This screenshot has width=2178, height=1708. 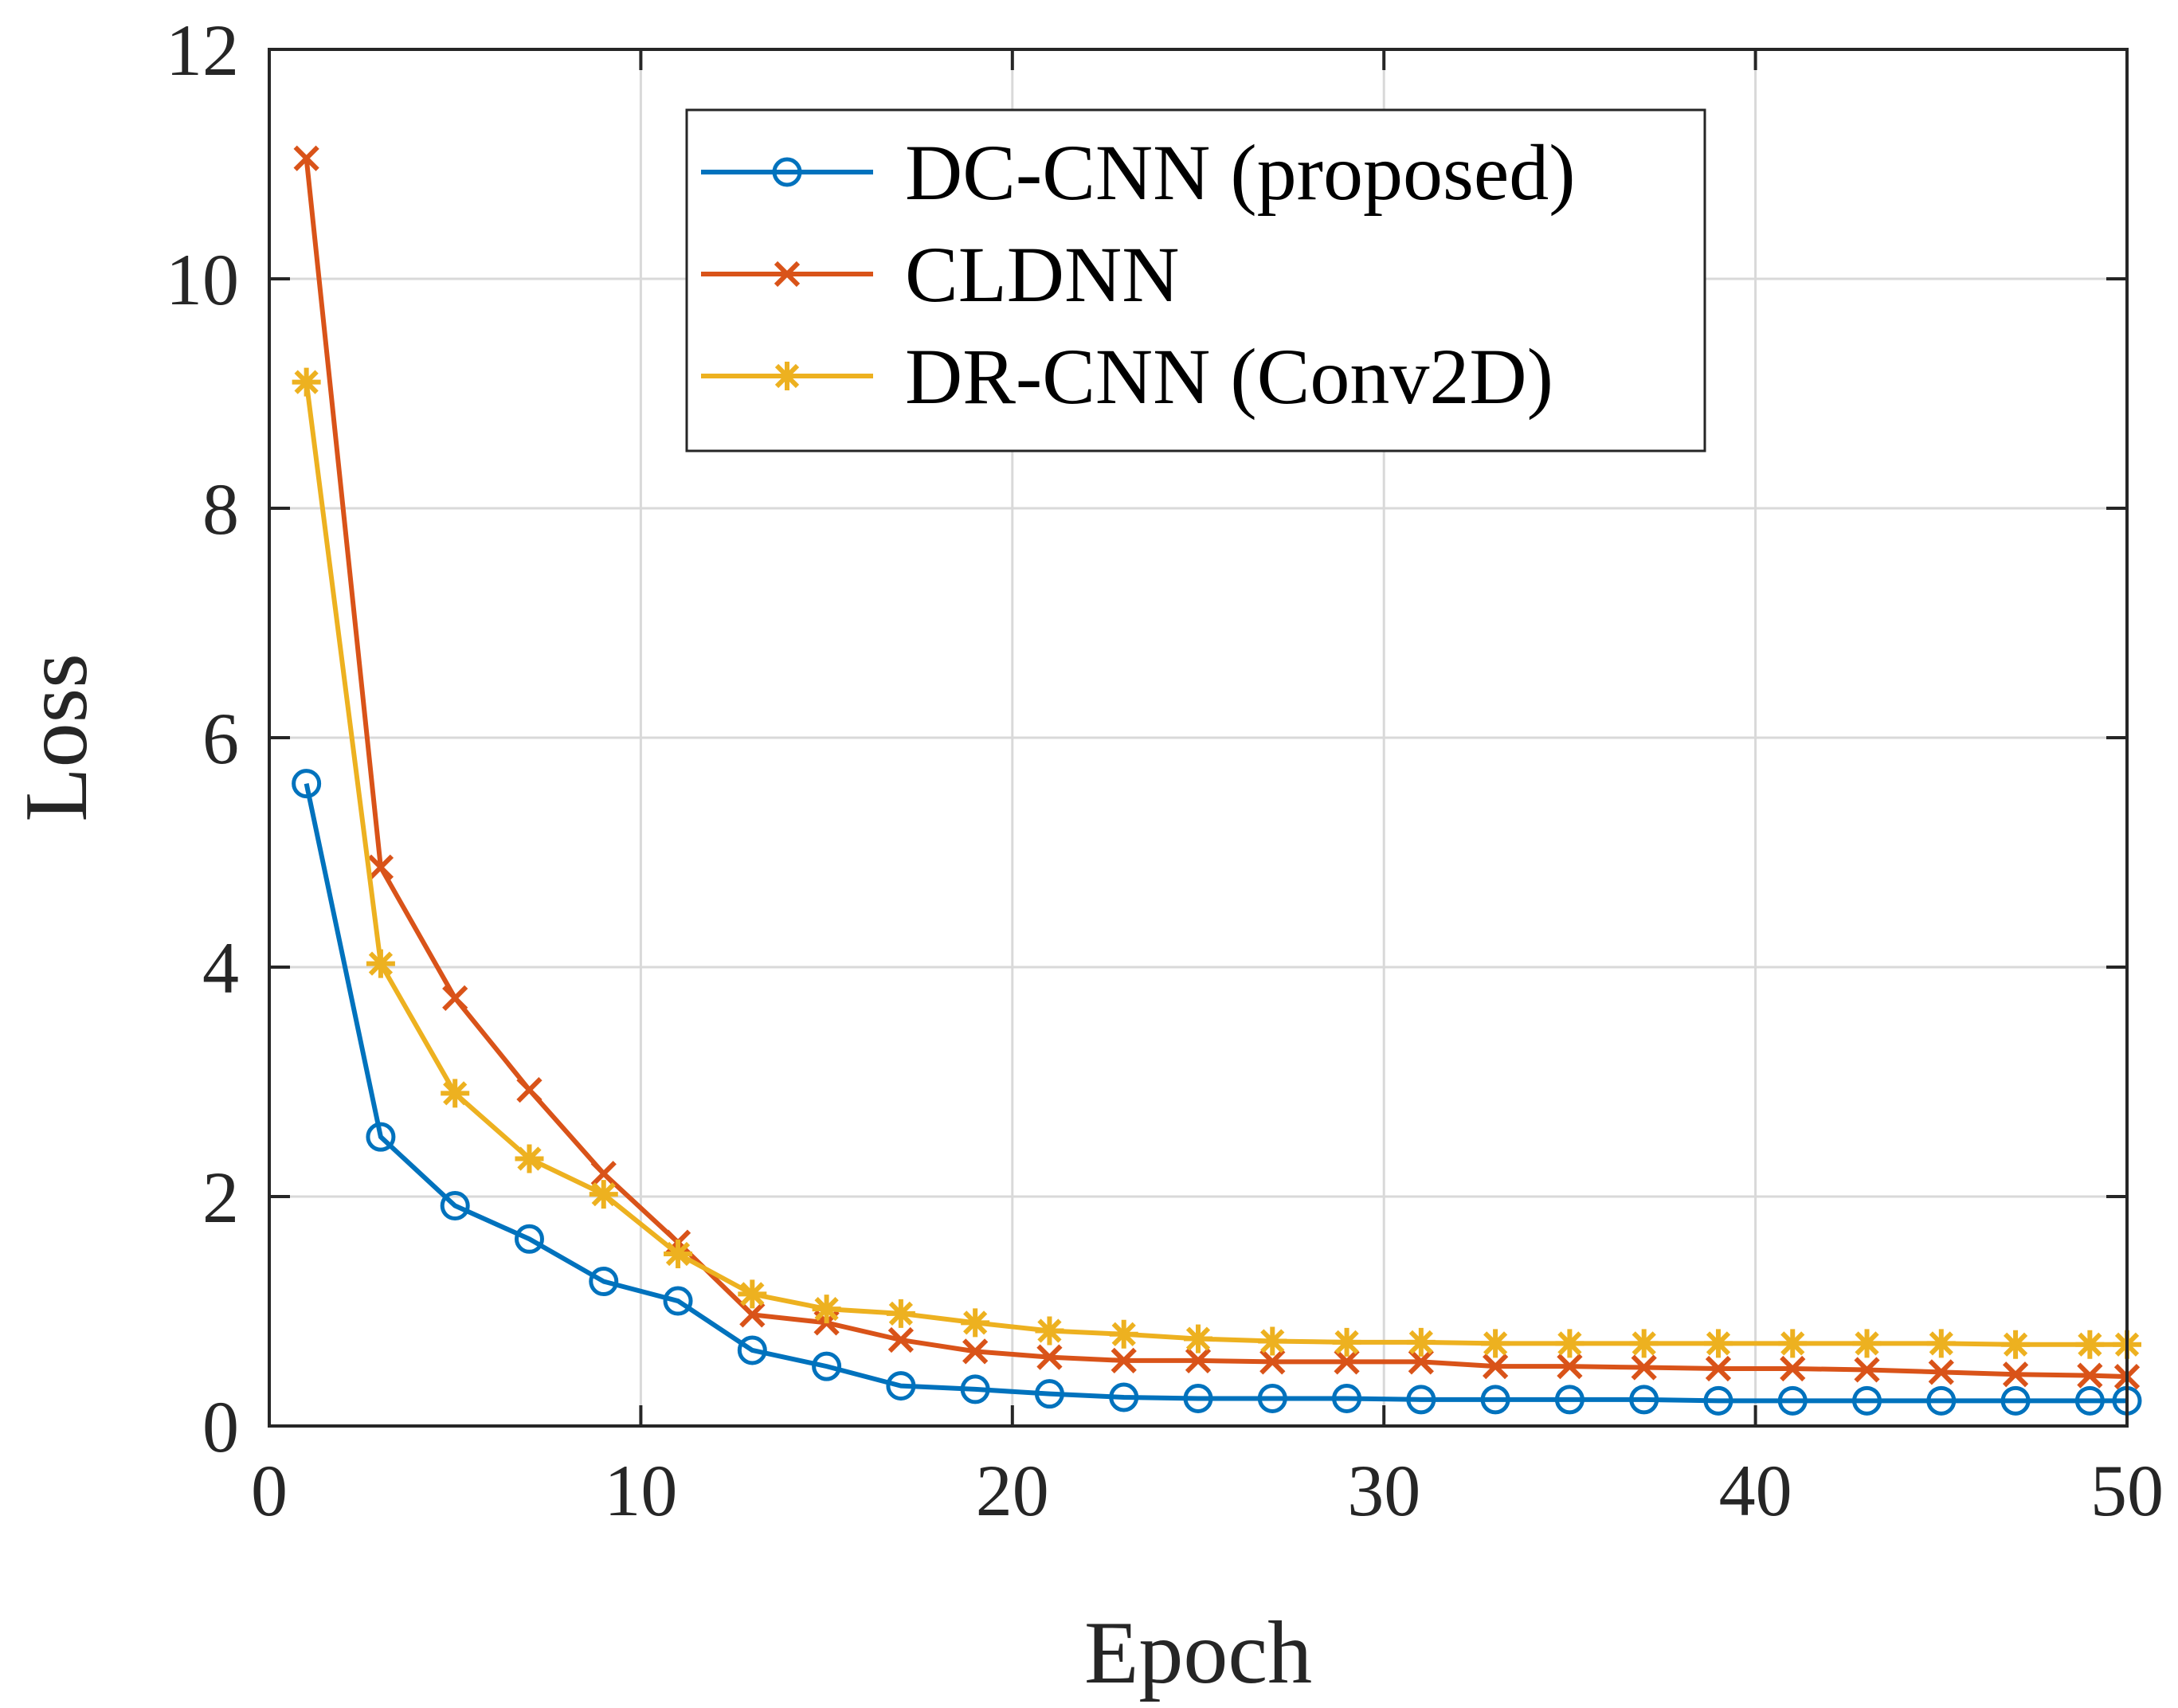 What do you see at coordinates (1229, 377) in the screenshot?
I see `legend-label-2: DR-CNN (Conv2D)` at bounding box center [1229, 377].